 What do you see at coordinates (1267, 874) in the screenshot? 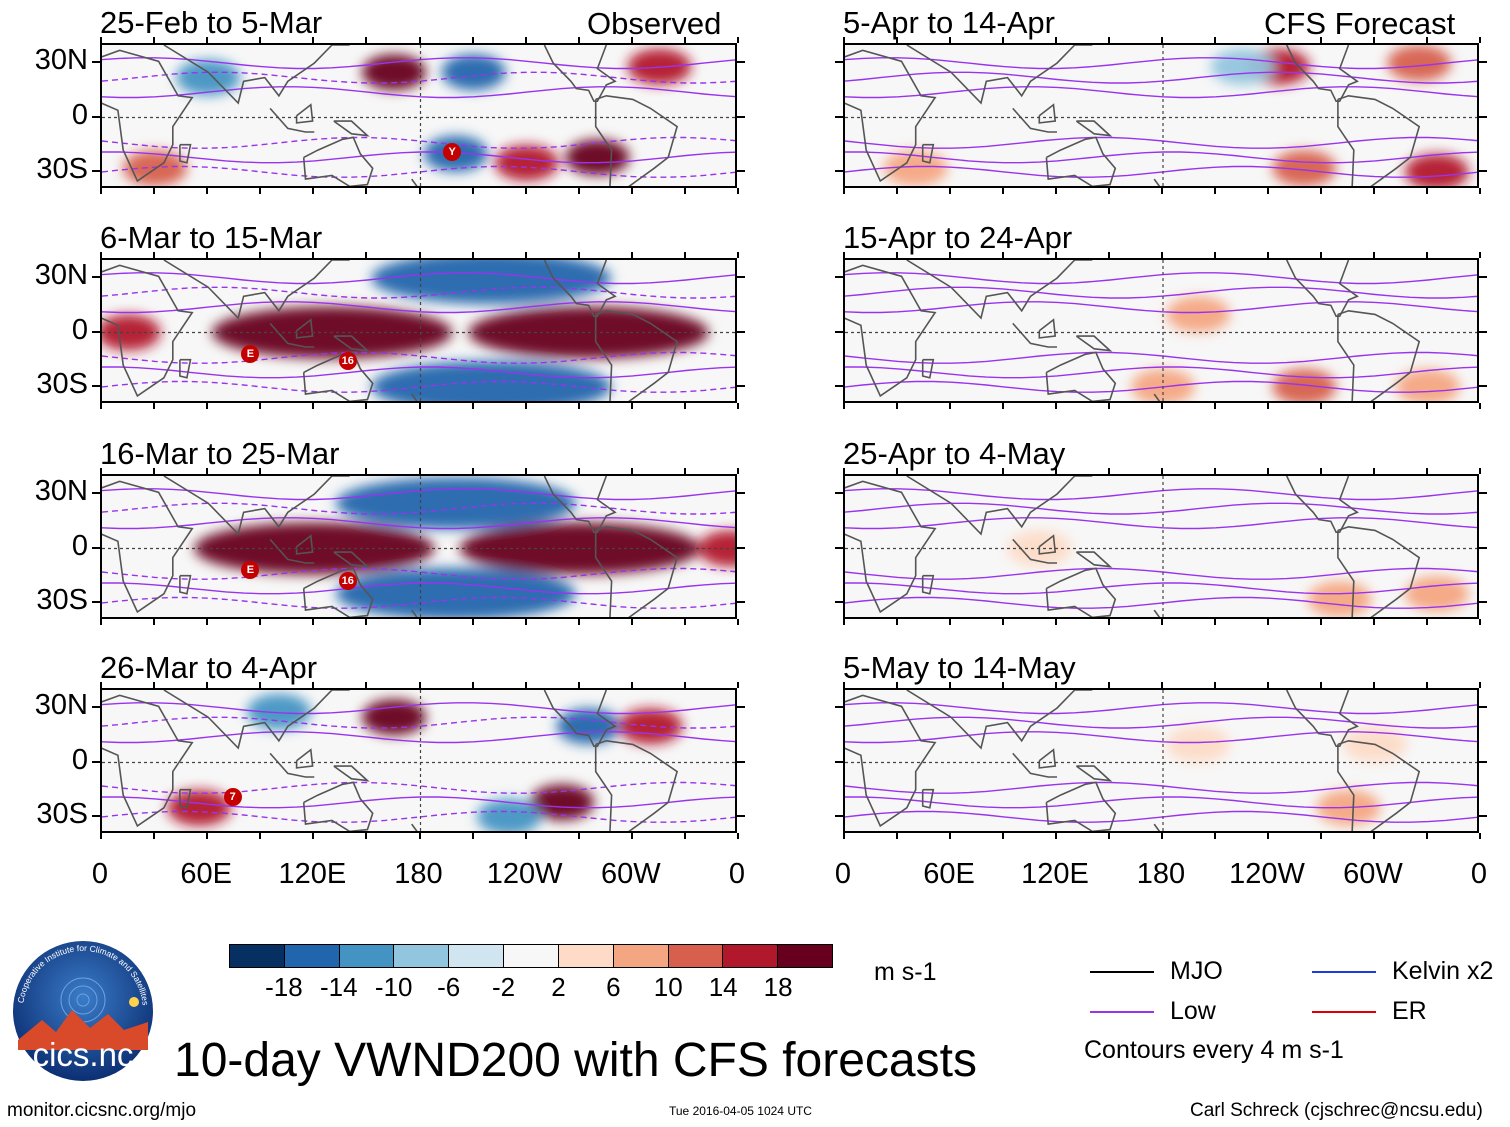
I see `x-axis-label: 120W` at bounding box center [1267, 874].